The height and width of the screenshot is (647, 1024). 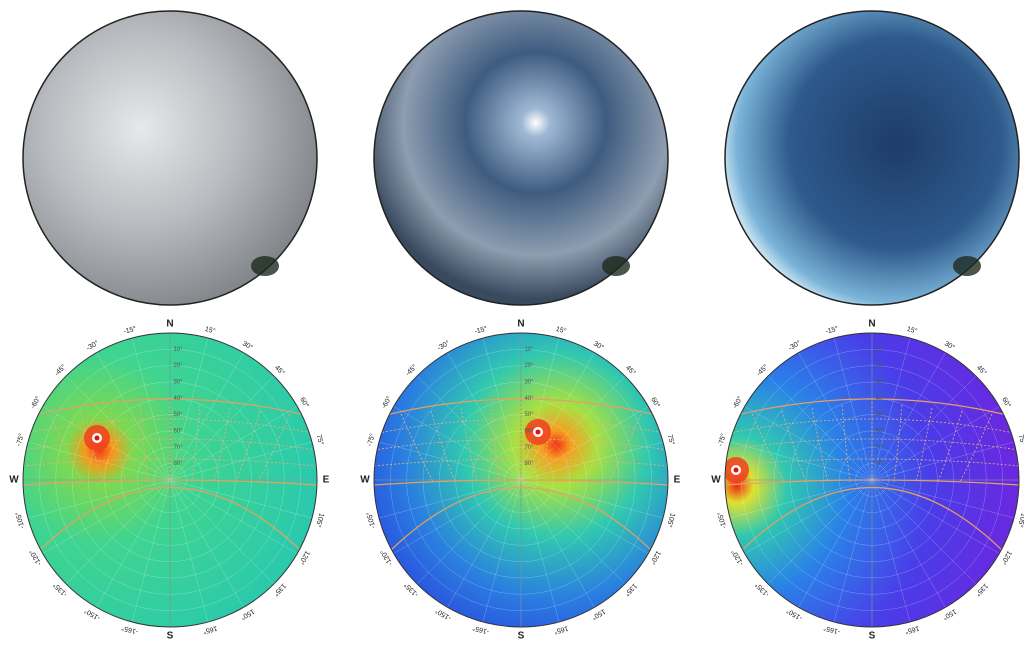 I want to click on azimuth-label: -60°, so click(x=386, y=402).